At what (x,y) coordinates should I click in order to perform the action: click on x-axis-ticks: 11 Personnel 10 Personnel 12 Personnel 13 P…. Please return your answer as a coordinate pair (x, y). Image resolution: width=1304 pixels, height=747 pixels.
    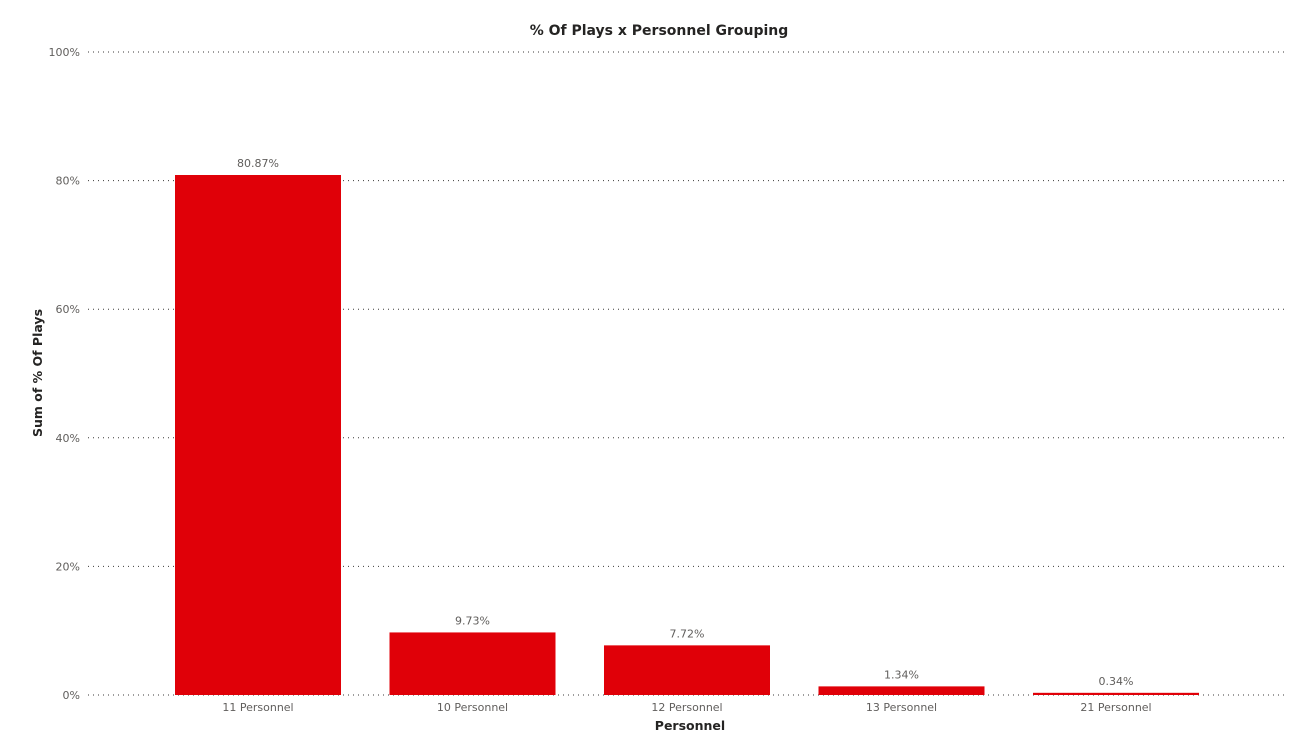
    Looking at the image, I should click on (686, 707).